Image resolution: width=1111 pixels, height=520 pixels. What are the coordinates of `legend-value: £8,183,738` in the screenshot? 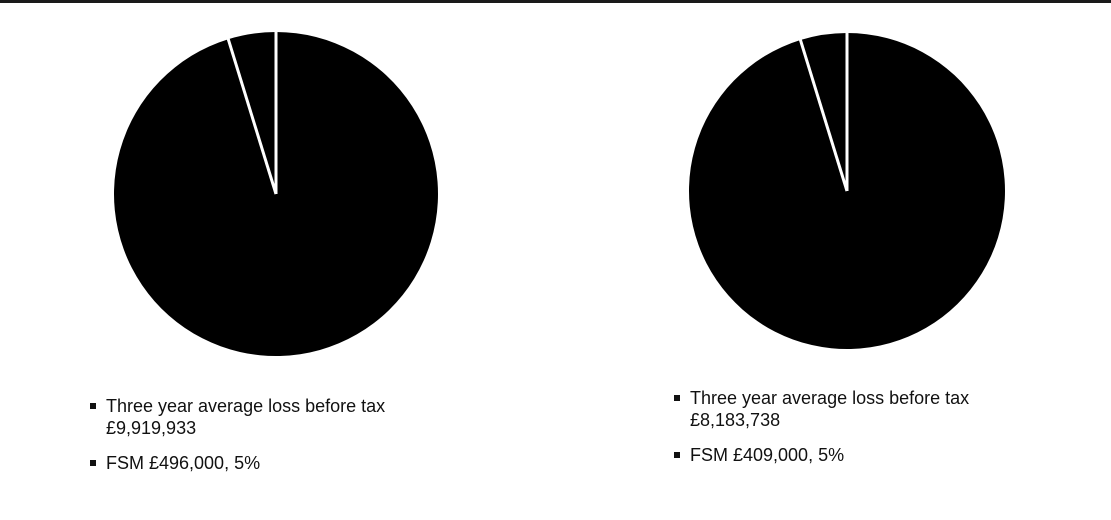 It's located at (735, 420).